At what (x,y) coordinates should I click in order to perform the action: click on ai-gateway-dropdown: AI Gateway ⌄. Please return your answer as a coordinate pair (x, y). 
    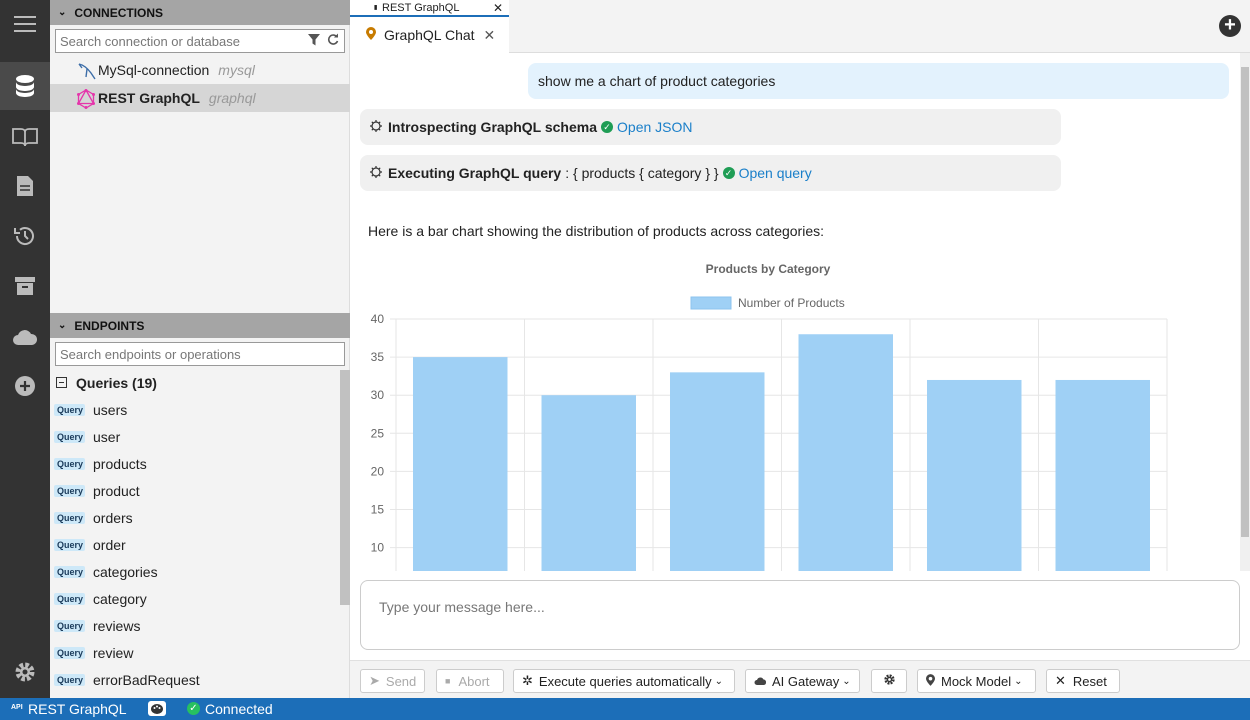
    Looking at the image, I should click on (802, 681).